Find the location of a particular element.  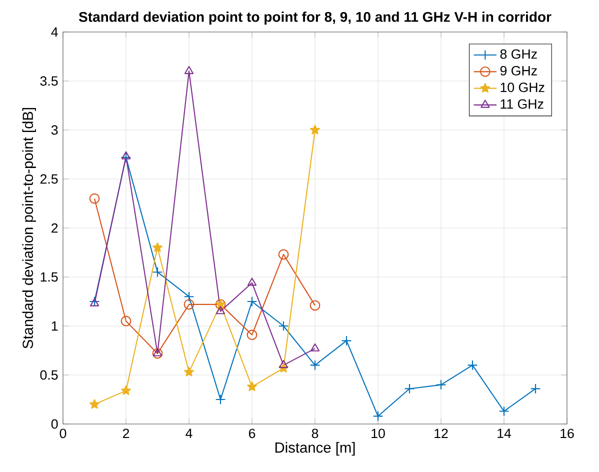

y-tick-label: 0 is located at coordinates (54, 424).